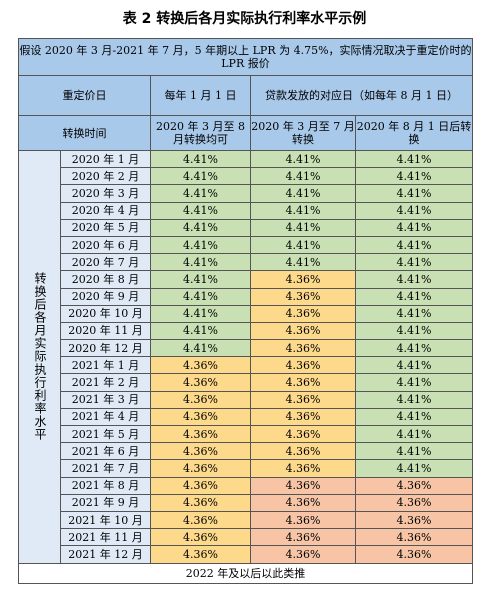 This screenshot has height=593, width=489. Describe the element at coordinates (105, 296) in the screenshot. I see `month-cell: 2020 年 9 月` at that location.